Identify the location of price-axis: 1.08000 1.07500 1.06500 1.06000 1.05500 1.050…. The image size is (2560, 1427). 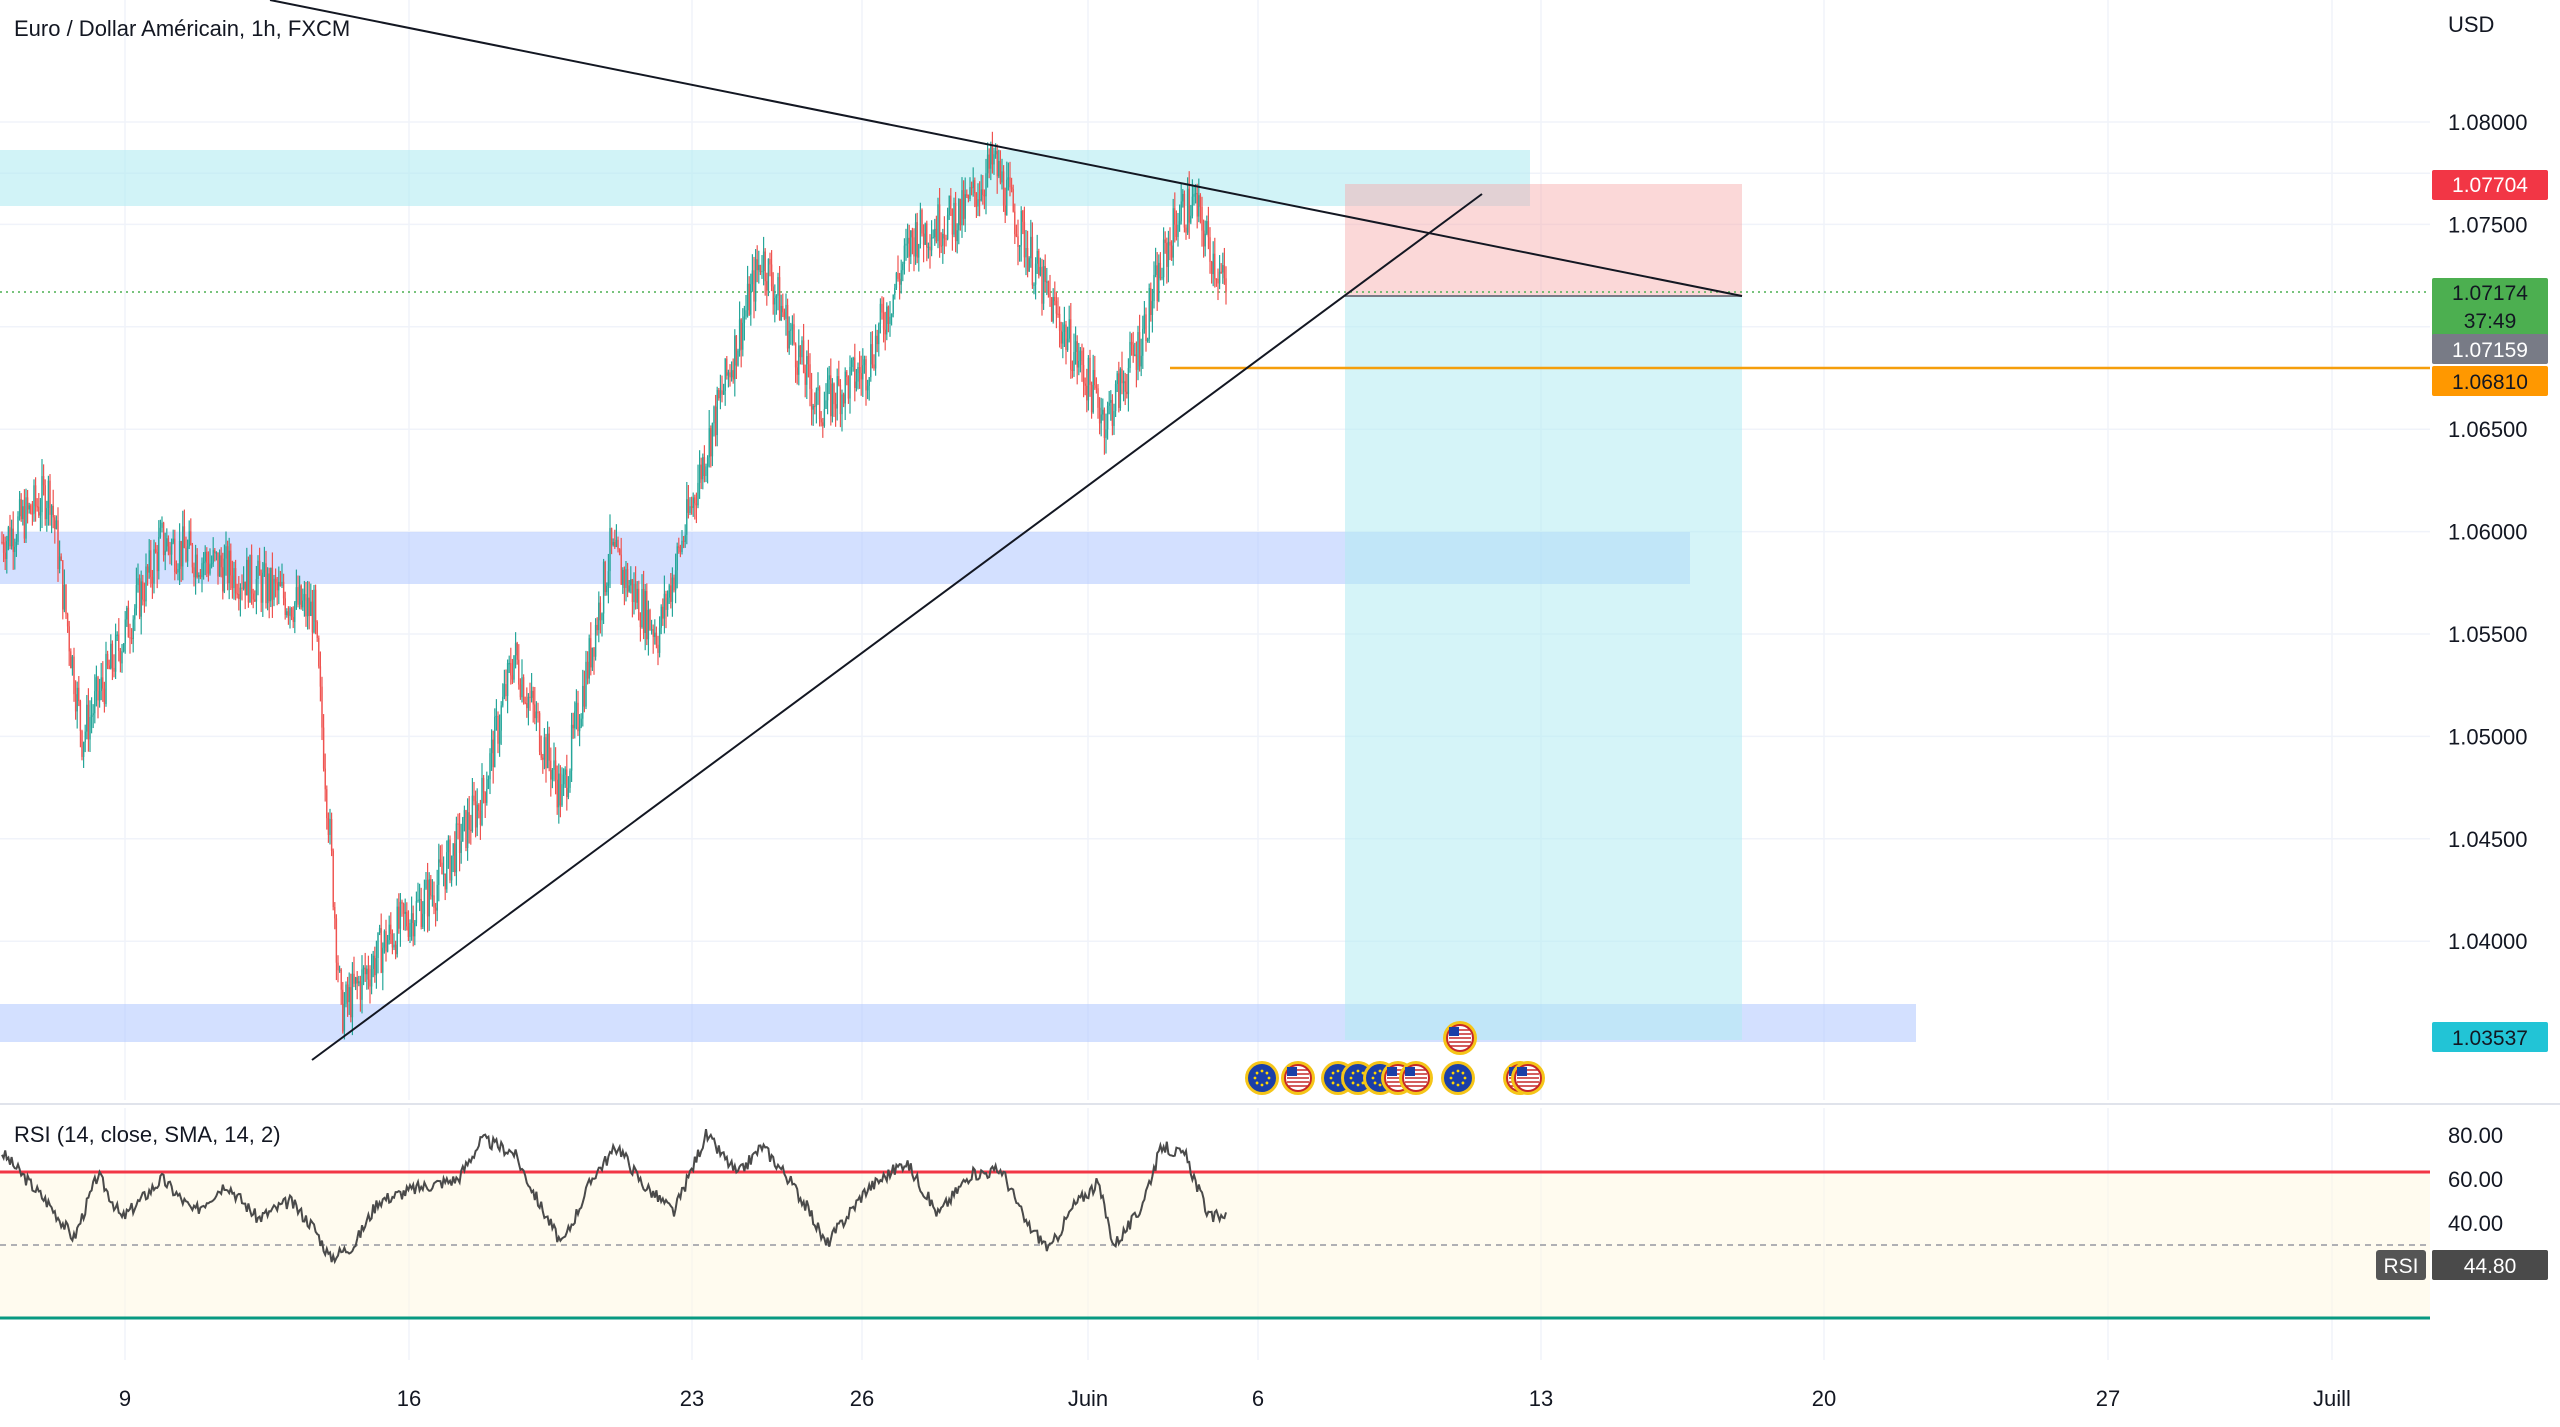
(2488, 532).